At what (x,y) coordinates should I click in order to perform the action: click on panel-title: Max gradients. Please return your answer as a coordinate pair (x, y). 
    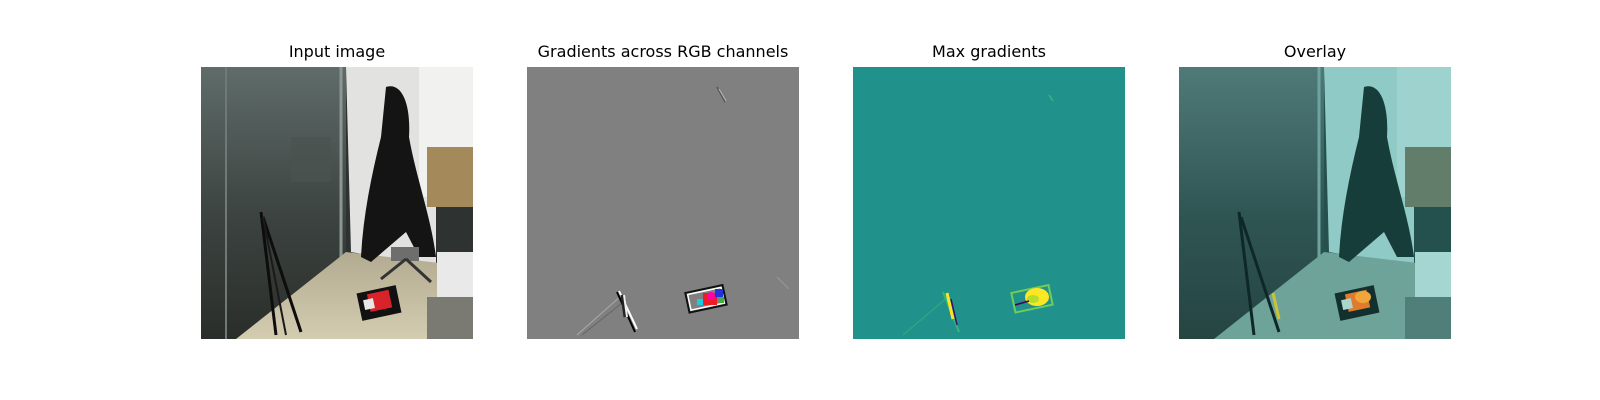
    Looking at the image, I should click on (989, 51).